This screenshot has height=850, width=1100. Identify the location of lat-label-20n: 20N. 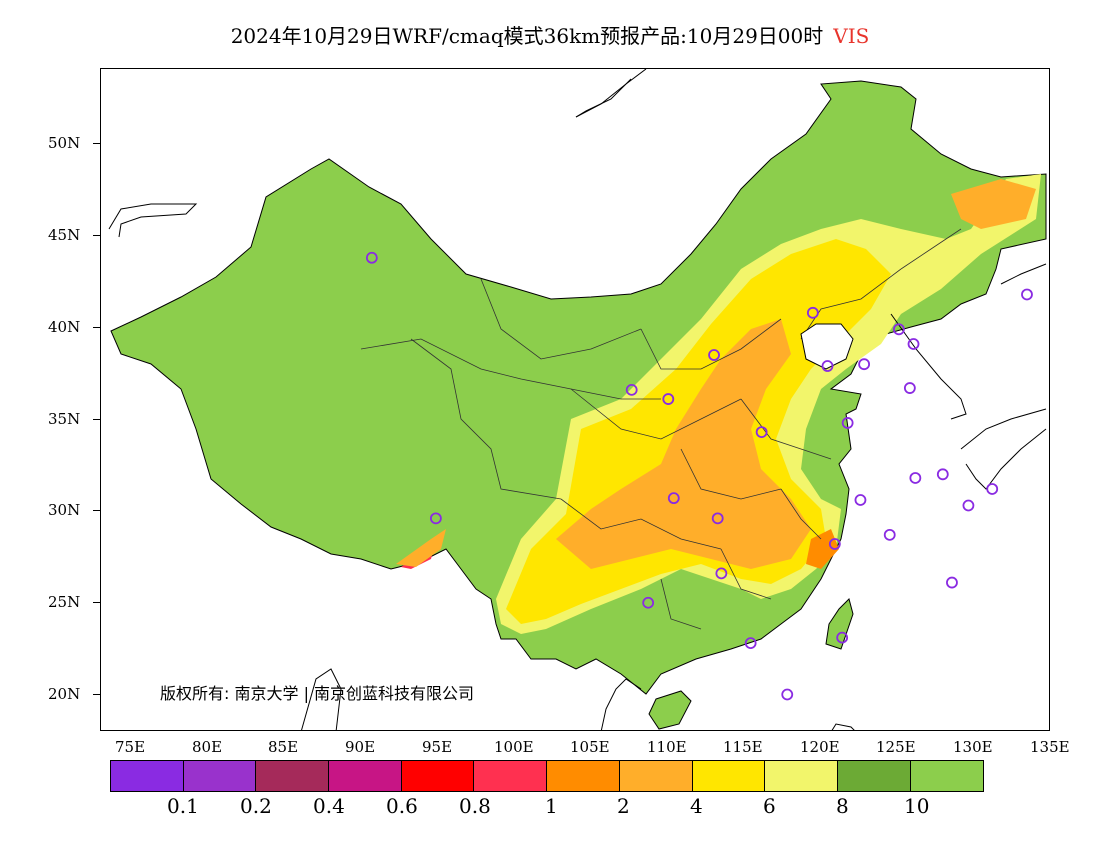
(64, 694).